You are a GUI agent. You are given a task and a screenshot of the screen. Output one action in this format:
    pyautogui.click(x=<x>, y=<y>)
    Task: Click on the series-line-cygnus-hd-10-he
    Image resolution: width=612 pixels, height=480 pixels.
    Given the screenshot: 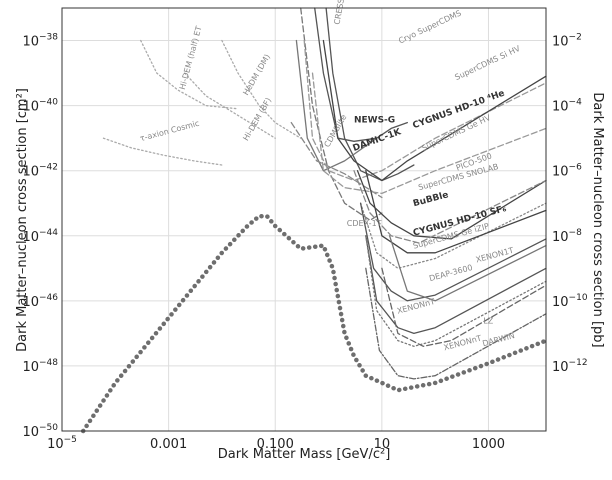 What is the action you would take?
    pyautogui.click(x=434, y=110)
    